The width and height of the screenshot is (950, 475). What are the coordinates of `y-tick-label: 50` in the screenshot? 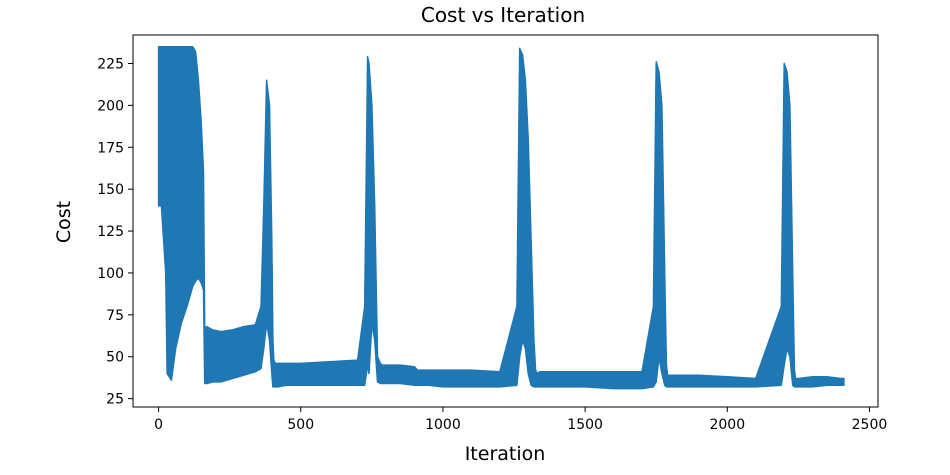 It's located at (115, 358).